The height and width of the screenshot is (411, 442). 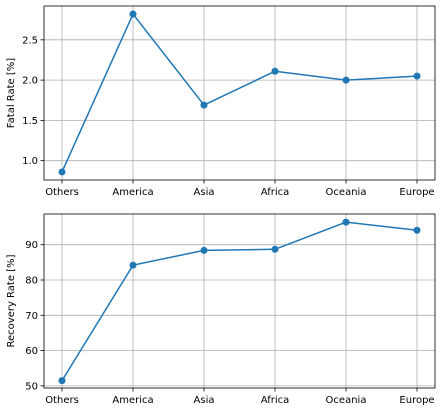 I want to click on fatal-point-africa, so click(x=275, y=71).